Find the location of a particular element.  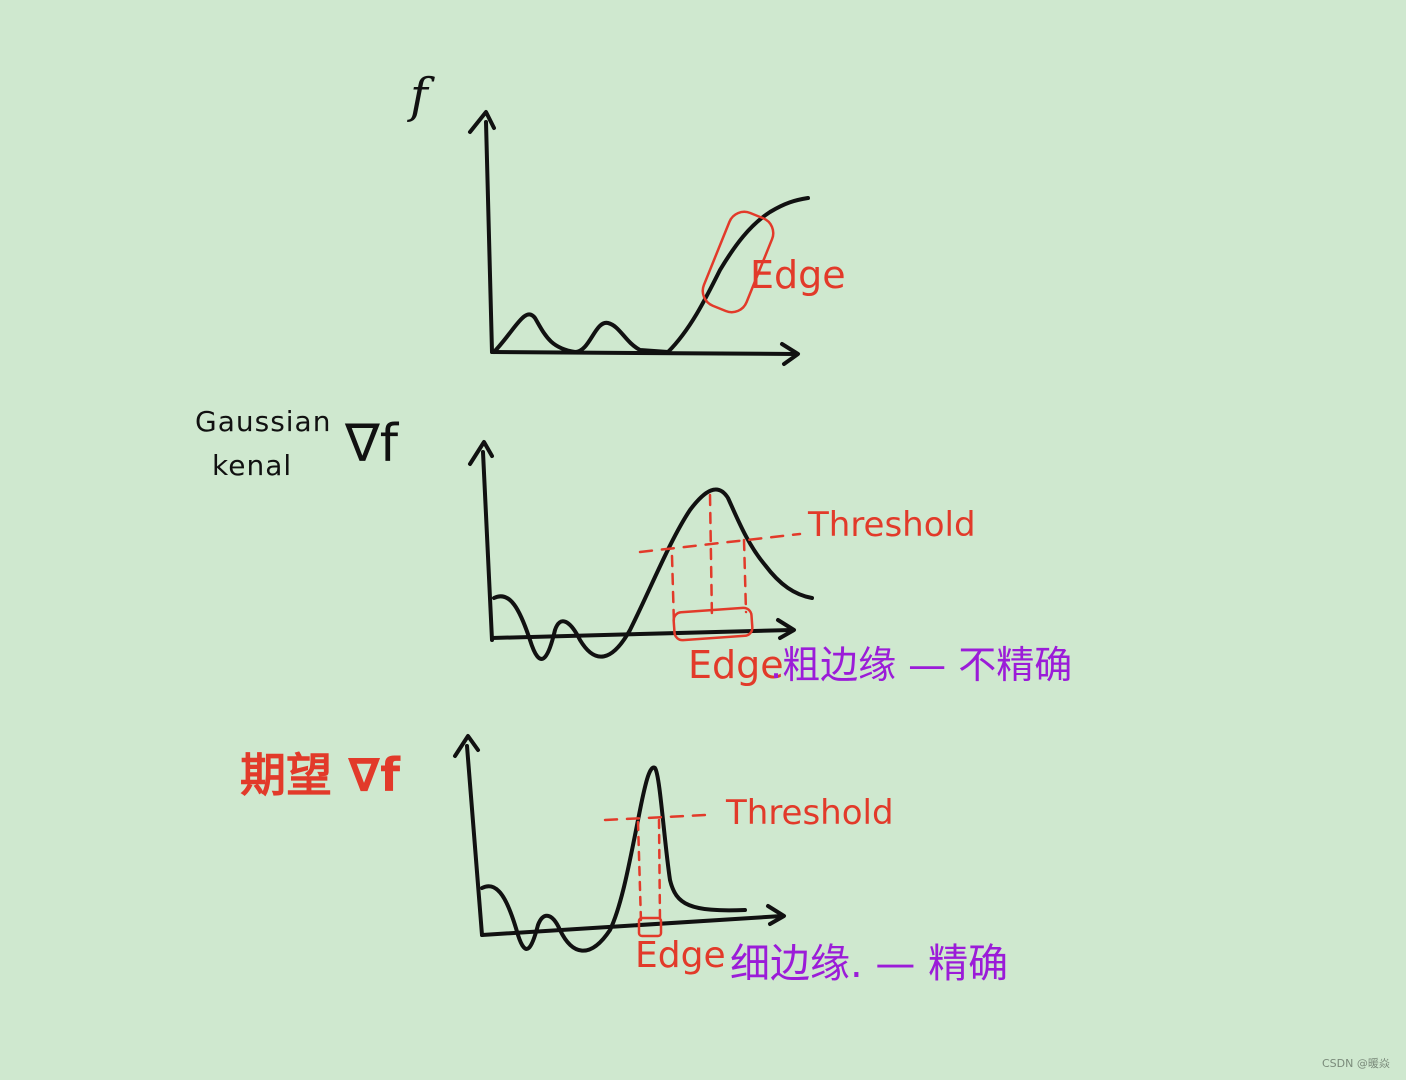

grad-f-label: ∇f is located at coordinates (372, 444).